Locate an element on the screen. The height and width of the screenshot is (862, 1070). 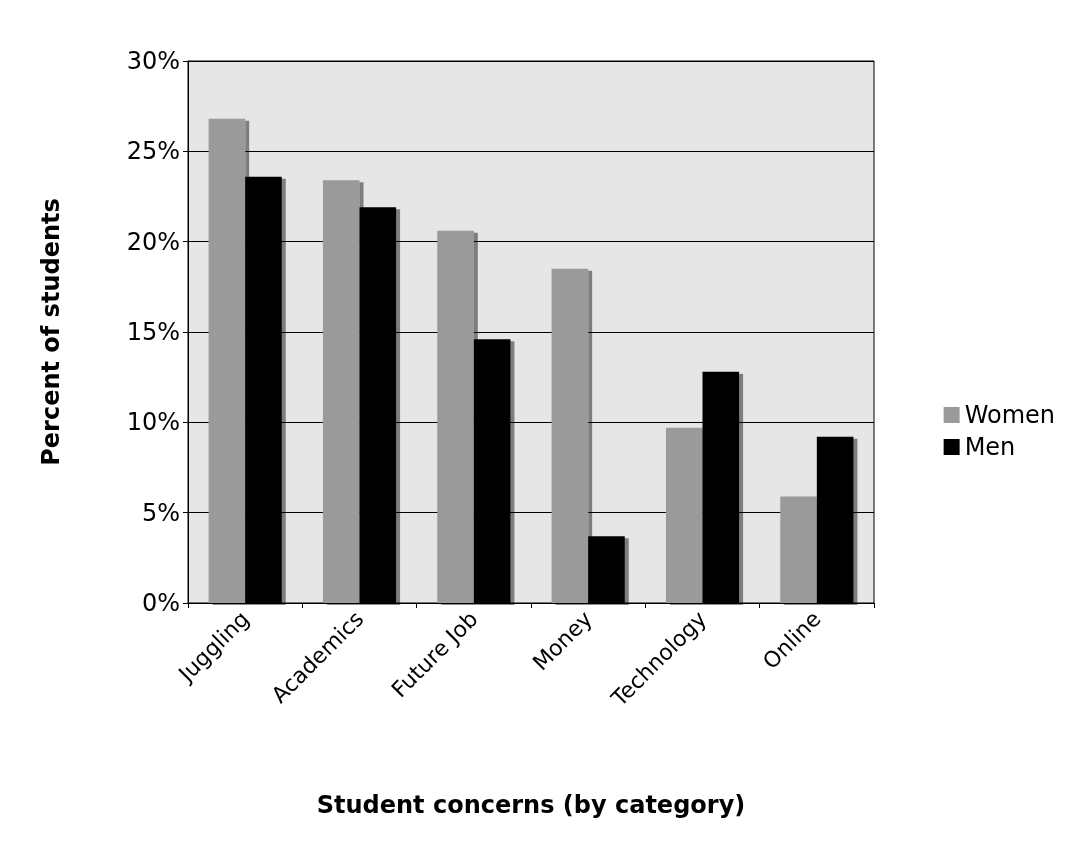
y-tick-label: 5% is located at coordinates (160, 512).